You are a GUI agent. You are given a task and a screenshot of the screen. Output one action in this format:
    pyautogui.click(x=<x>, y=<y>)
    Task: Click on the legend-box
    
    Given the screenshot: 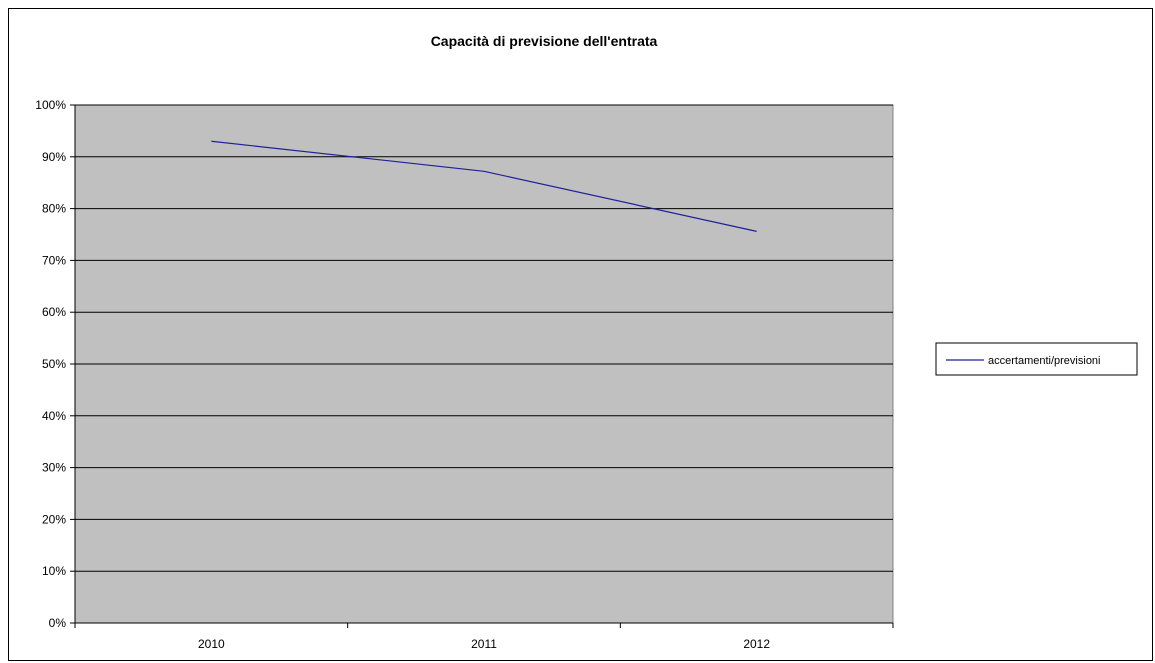 What is the action you would take?
    pyautogui.click(x=1036, y=359)
    